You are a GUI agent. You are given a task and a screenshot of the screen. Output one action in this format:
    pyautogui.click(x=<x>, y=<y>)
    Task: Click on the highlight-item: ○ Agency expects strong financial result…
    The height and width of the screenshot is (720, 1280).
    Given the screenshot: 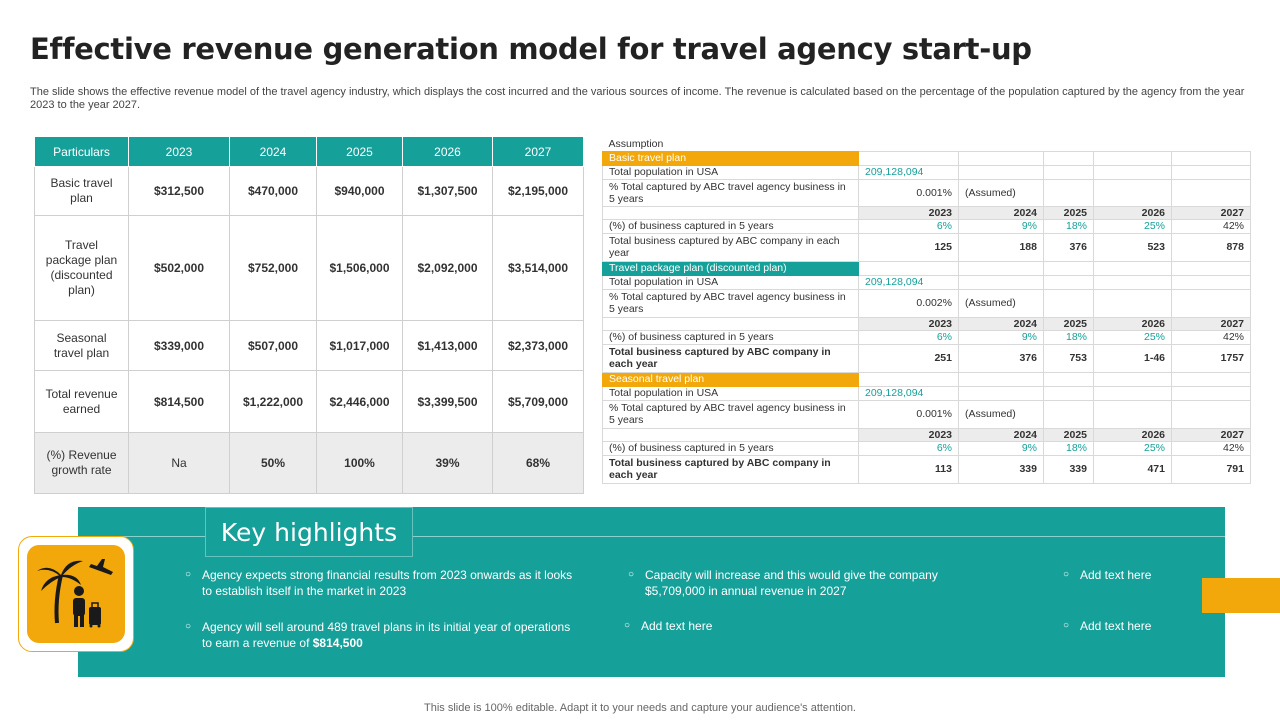 What is the action you would take?
    pyautogui.click(x=383, y=583)
    